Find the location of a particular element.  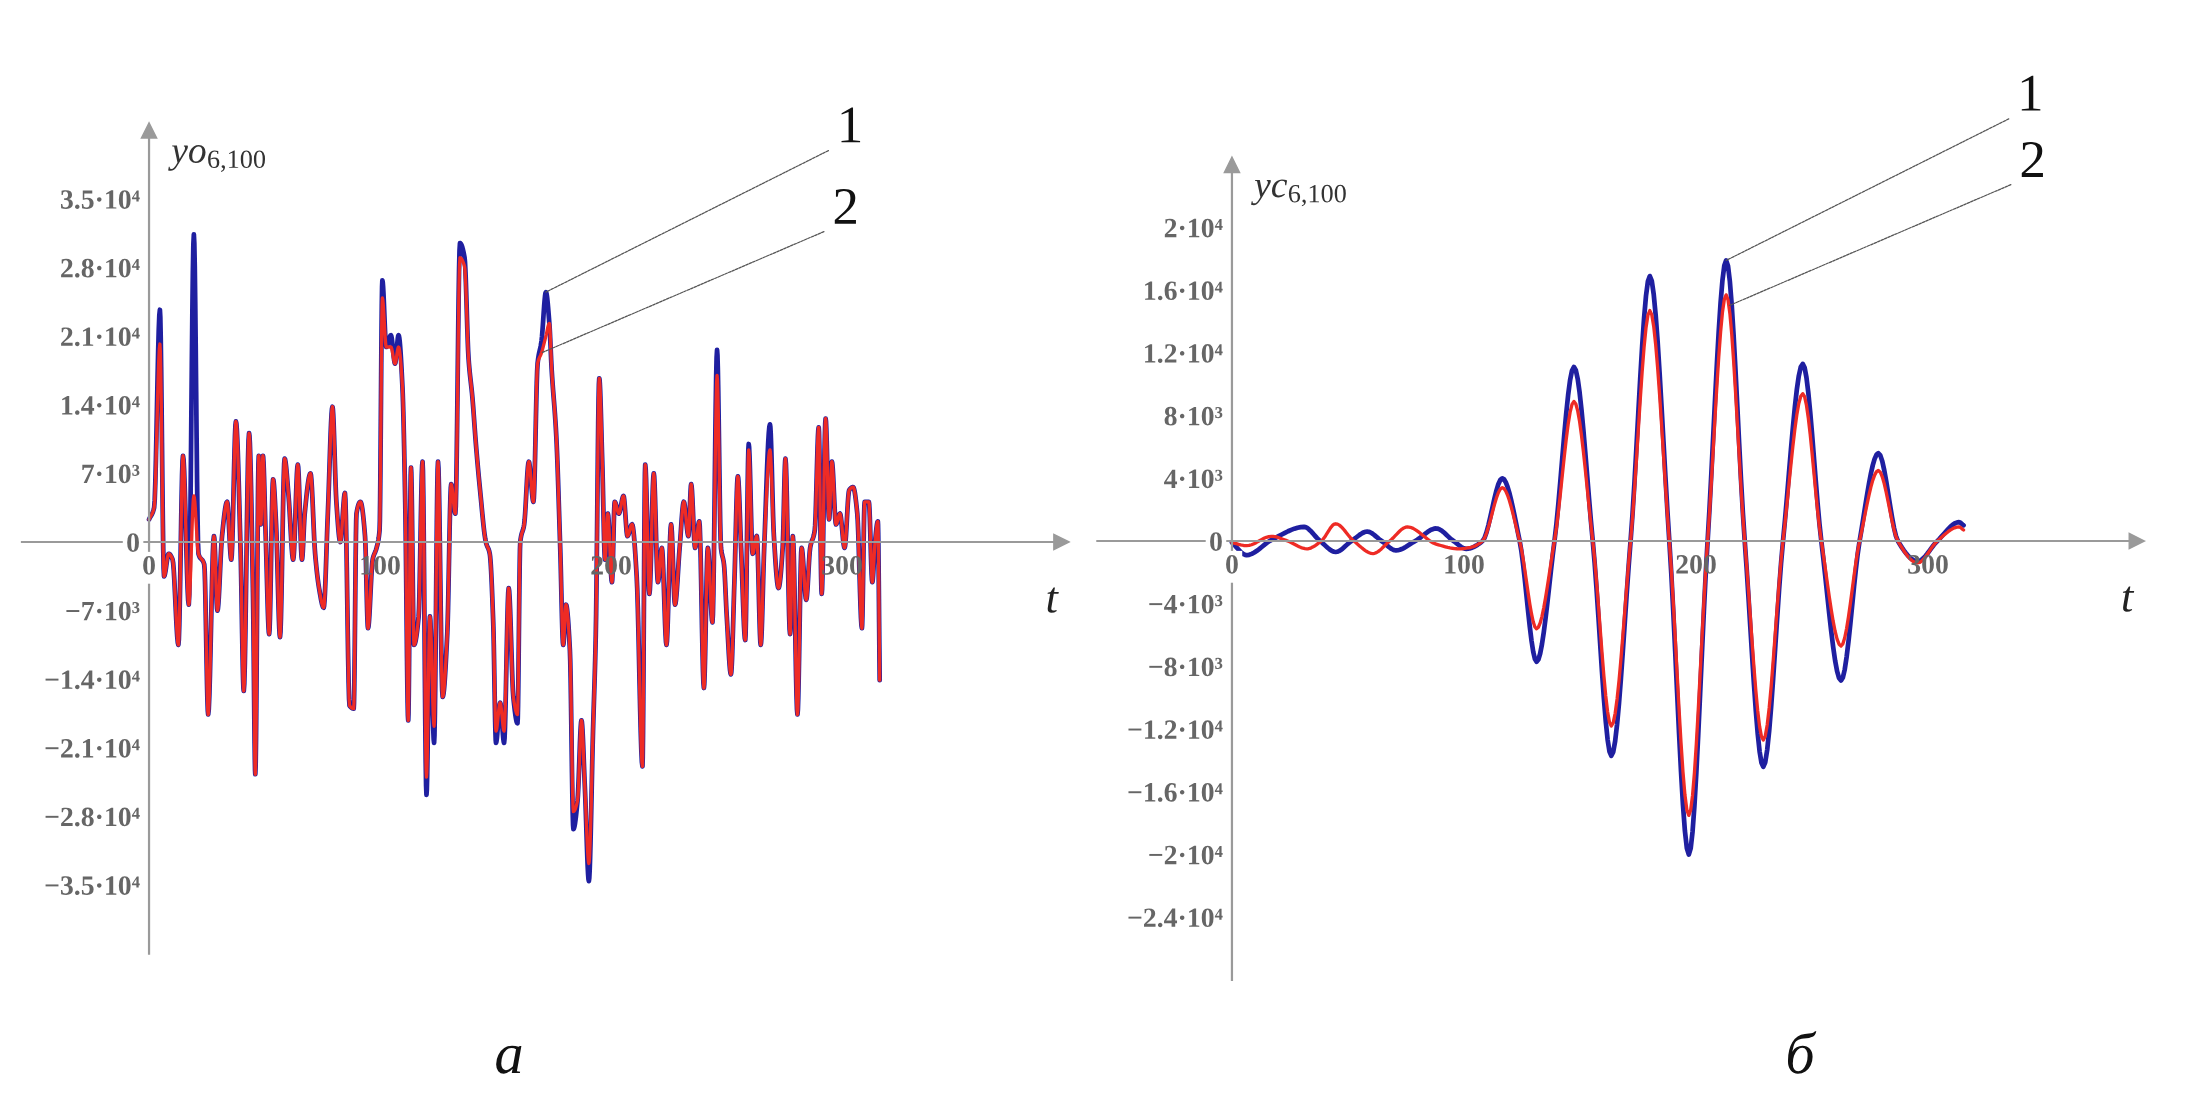

y-tick-label: −1.2·10⁴ is located at coordinates (1175, 730).